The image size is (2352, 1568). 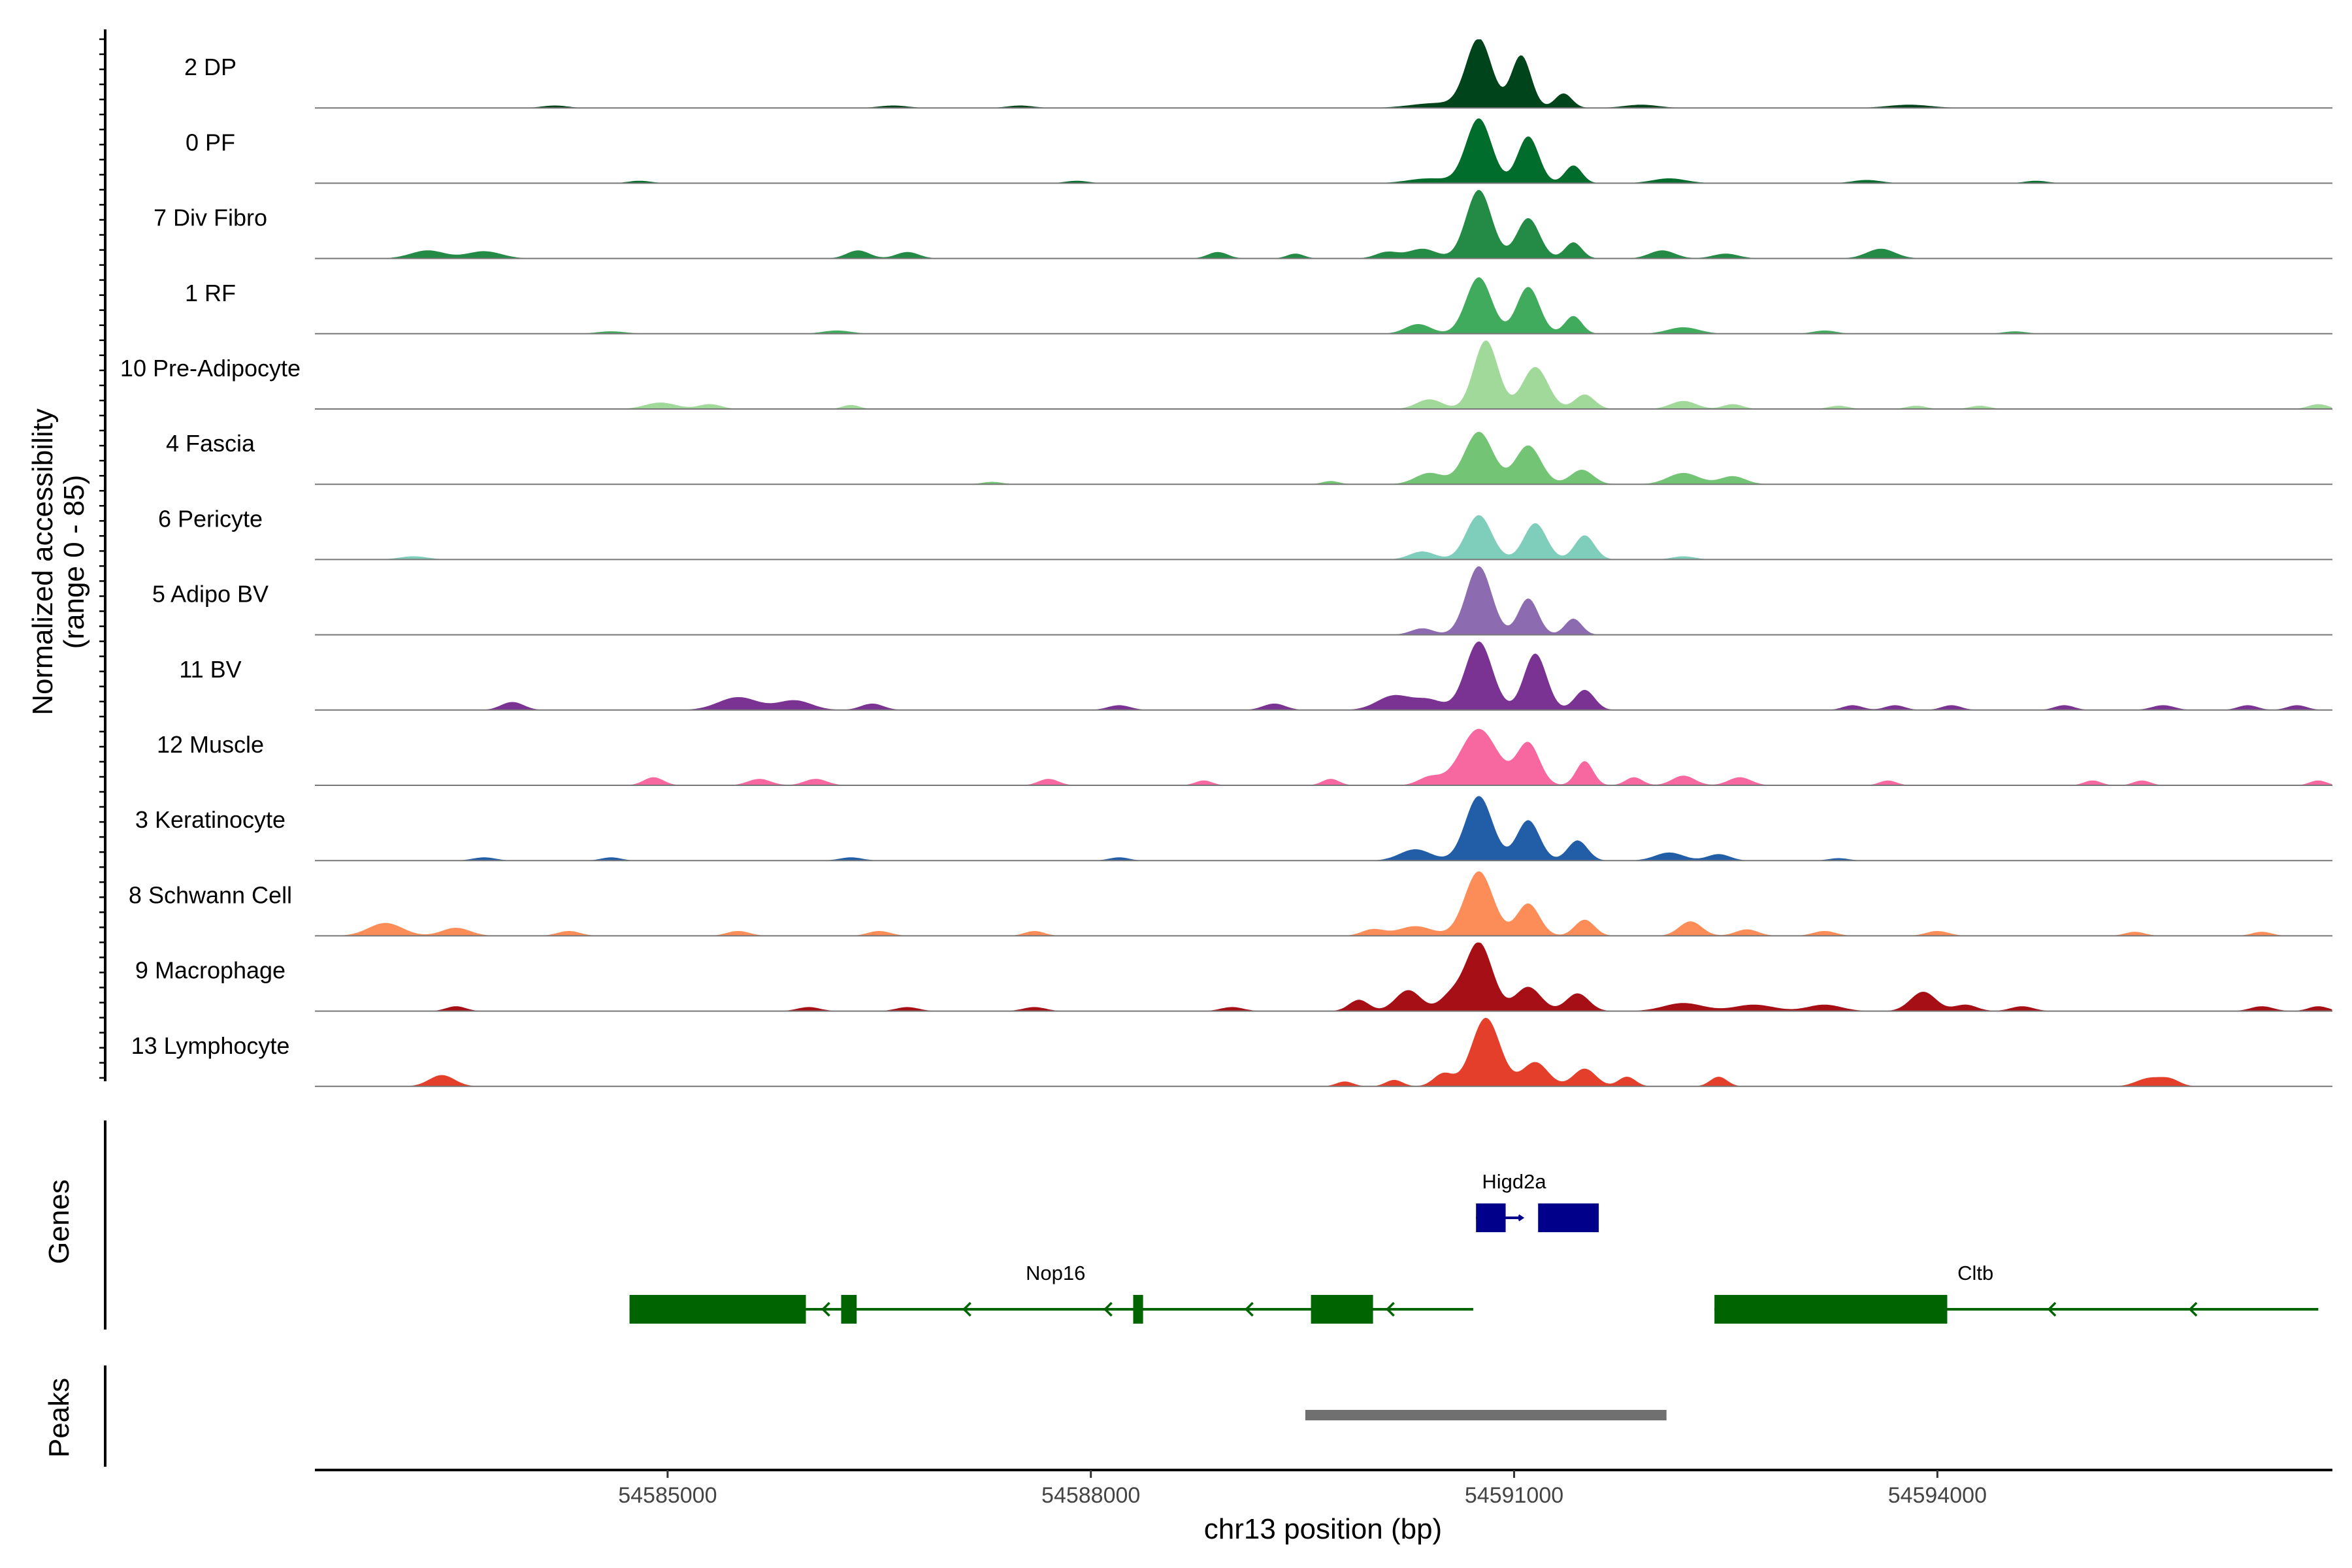 I want to click on track-4: 1 RF, so click(x=1258, y=306).